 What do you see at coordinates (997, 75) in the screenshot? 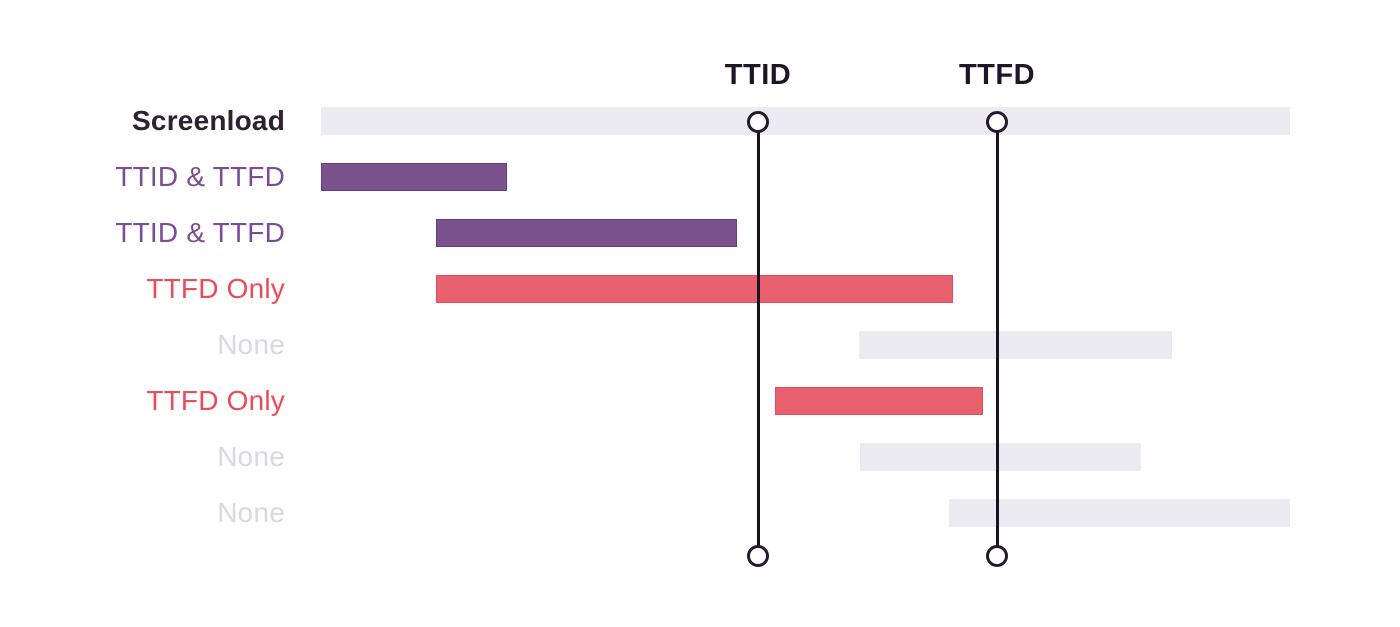
I see `ttfd-marker-label: TTFD` at bounding box center [997, 75].